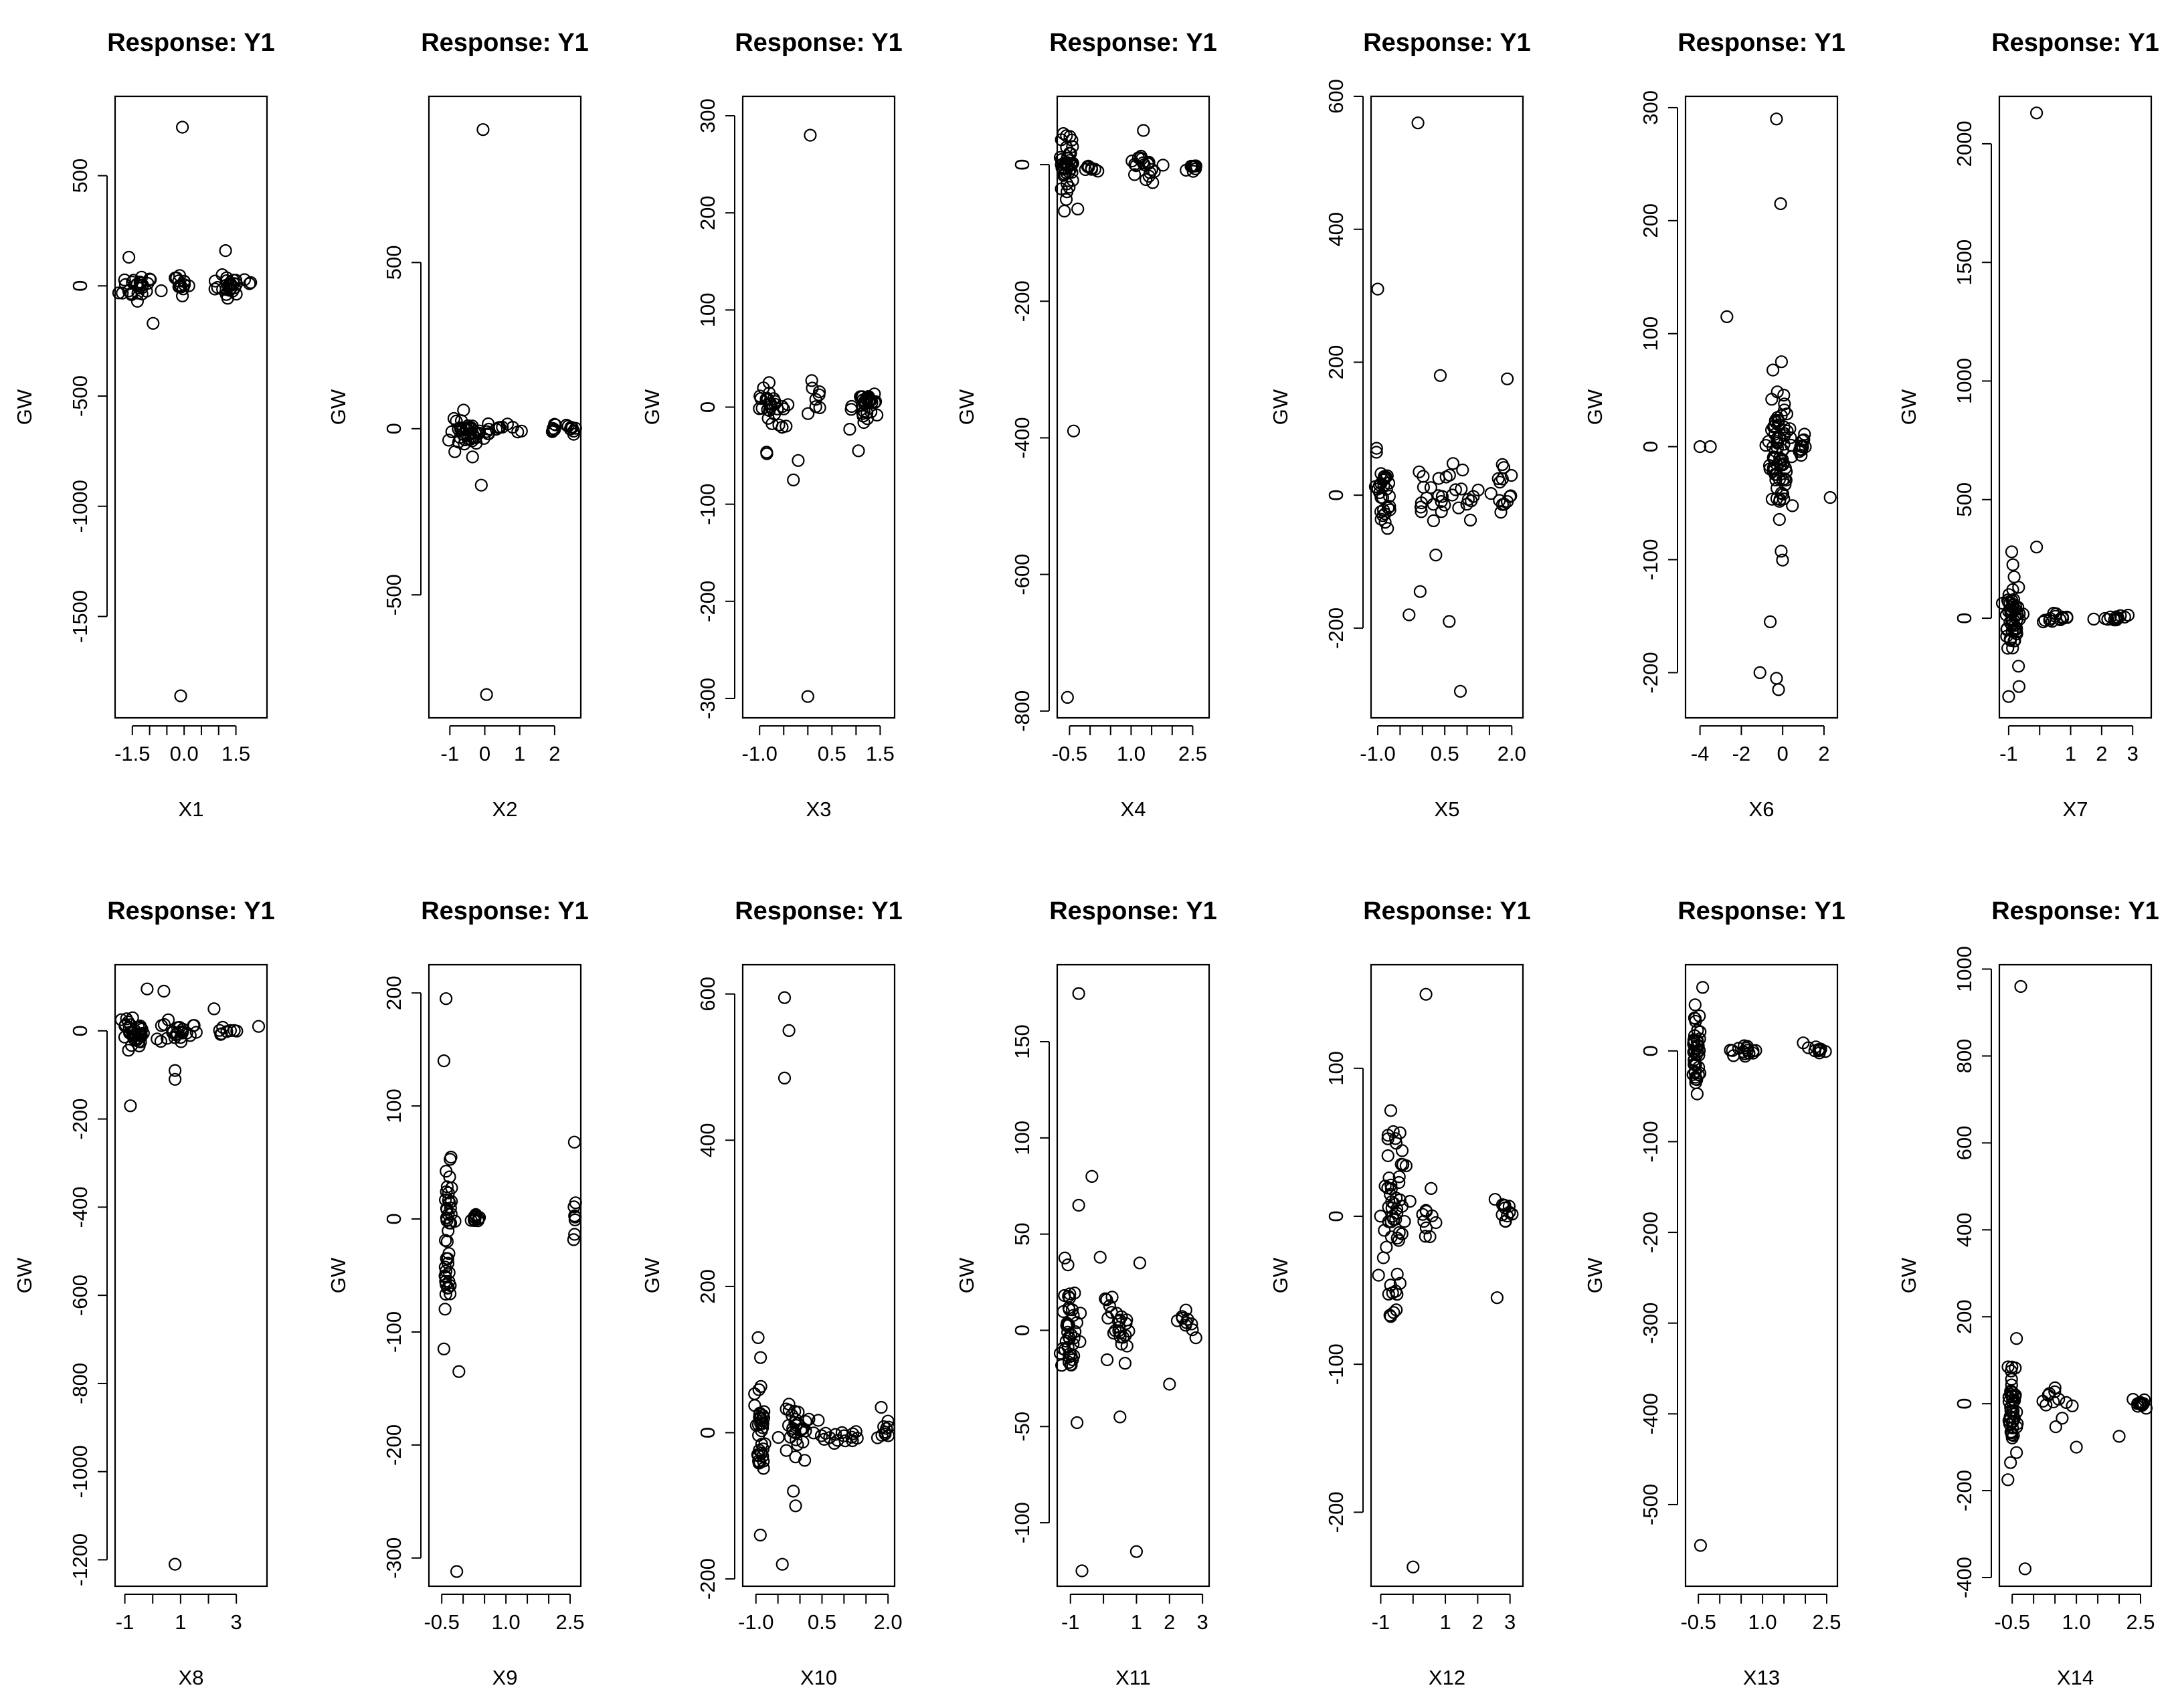 Image resolution: width=2174 pixels, height=1708 pixels. What do you see at coordinates (80, 1471) in the screenshot?
I see `y-tick-label: -1000` at bounding box center [80, 1471].